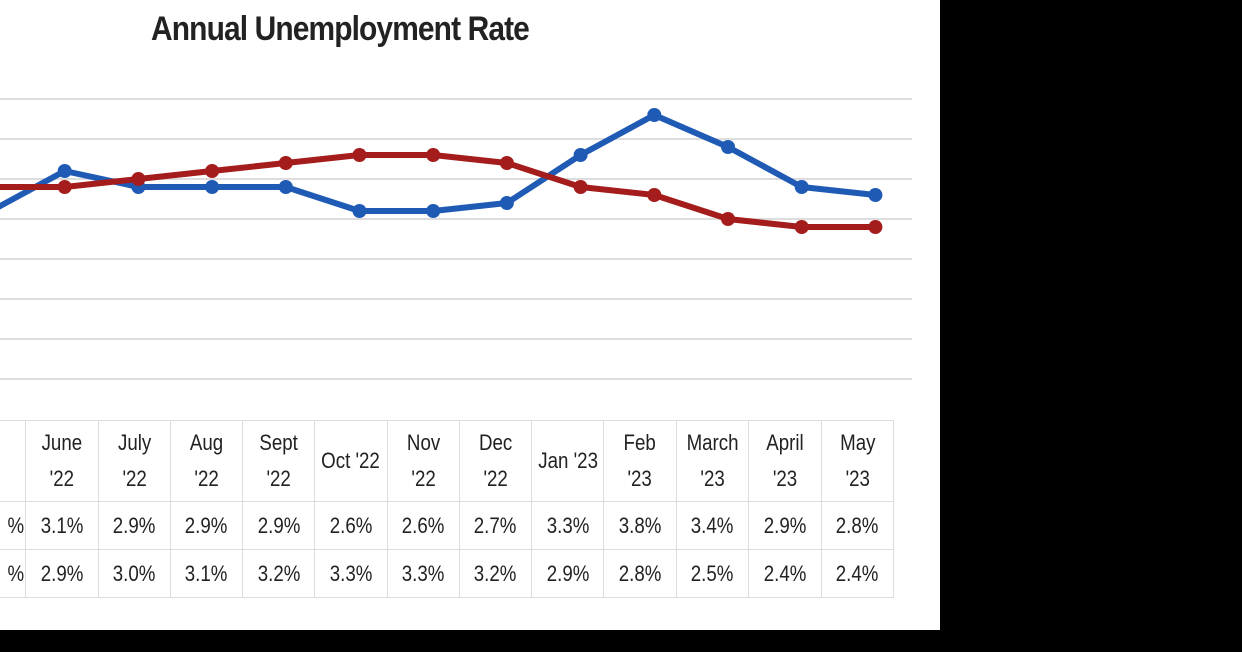 This screenshot has height=652, width=1242. What do you see at coordinates (279, 461) in the screenshot?
I see `category-label: Sept '22` at bounding box center [279, 461].